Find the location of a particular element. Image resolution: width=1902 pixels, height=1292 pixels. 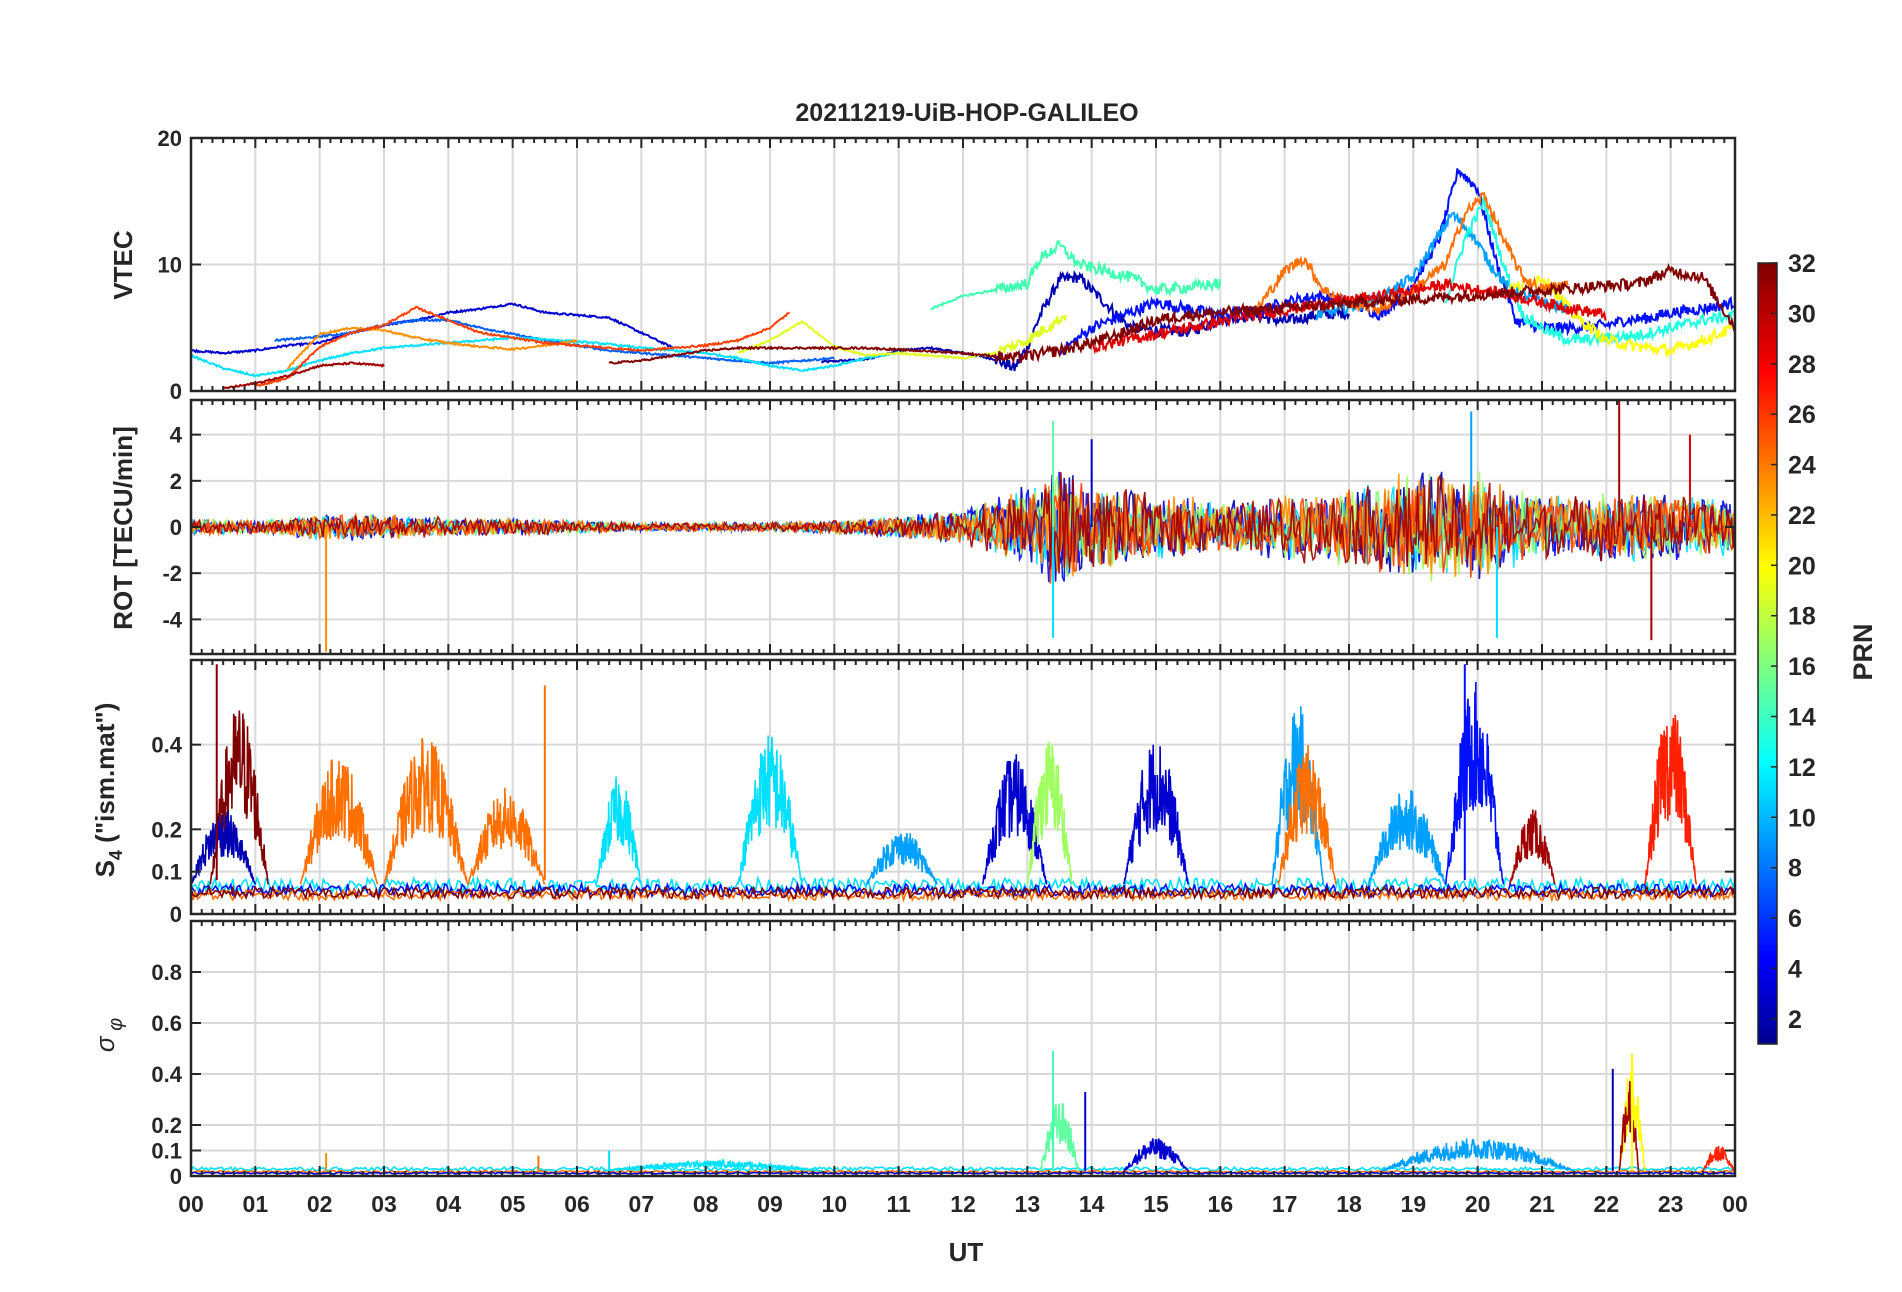

y-tick-label: 0.4 is located at coordinates (166, 1074).